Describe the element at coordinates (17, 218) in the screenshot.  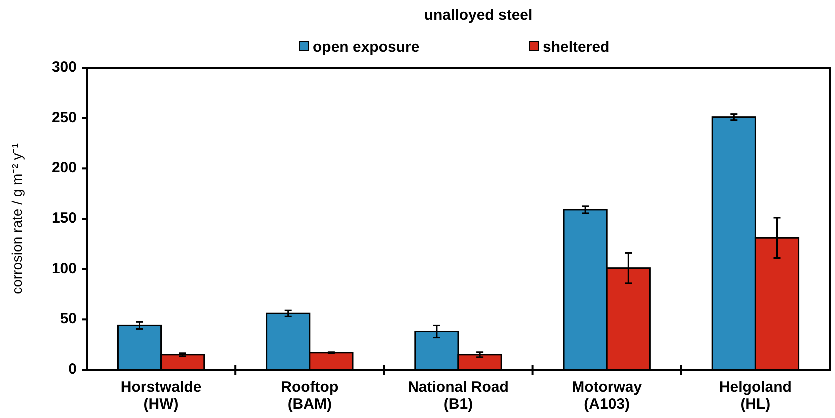
I see `y-axis-title: corrosion rate / g m⁻² y⁻¹` at that location.